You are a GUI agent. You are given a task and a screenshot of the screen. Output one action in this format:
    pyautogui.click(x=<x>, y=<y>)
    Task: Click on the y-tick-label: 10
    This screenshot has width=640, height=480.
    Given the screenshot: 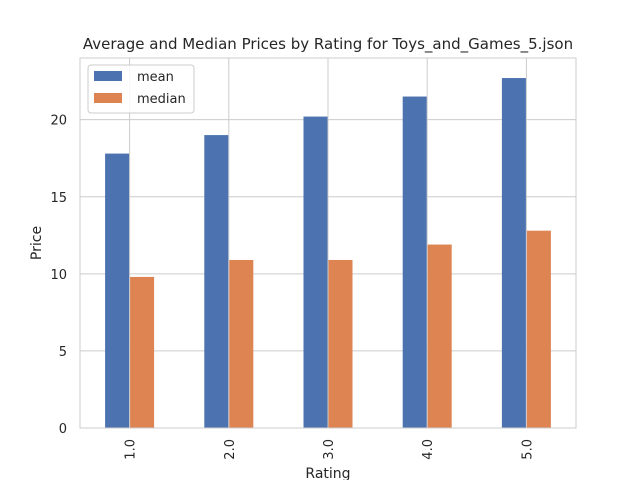 What is the action you would take?
    pyautogui.click(x=58, y=275)
    